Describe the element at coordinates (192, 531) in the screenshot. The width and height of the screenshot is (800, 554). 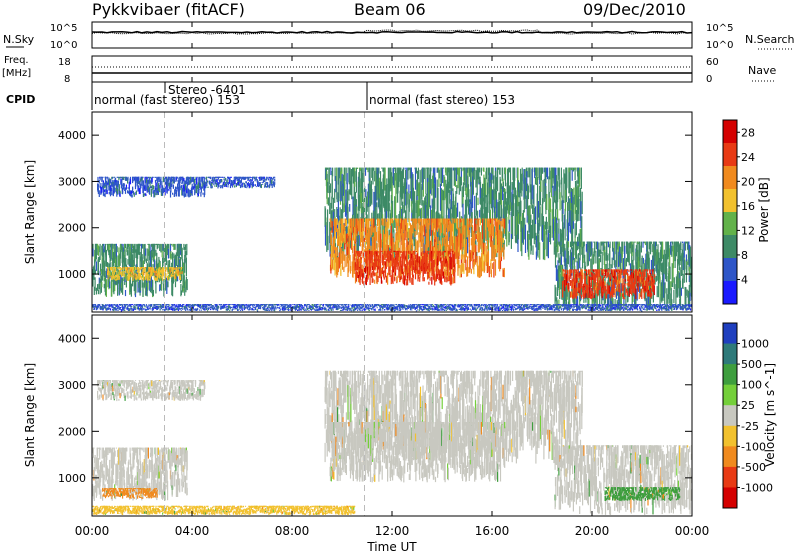
I see `x-tick-label-1: 04:00` at that location.